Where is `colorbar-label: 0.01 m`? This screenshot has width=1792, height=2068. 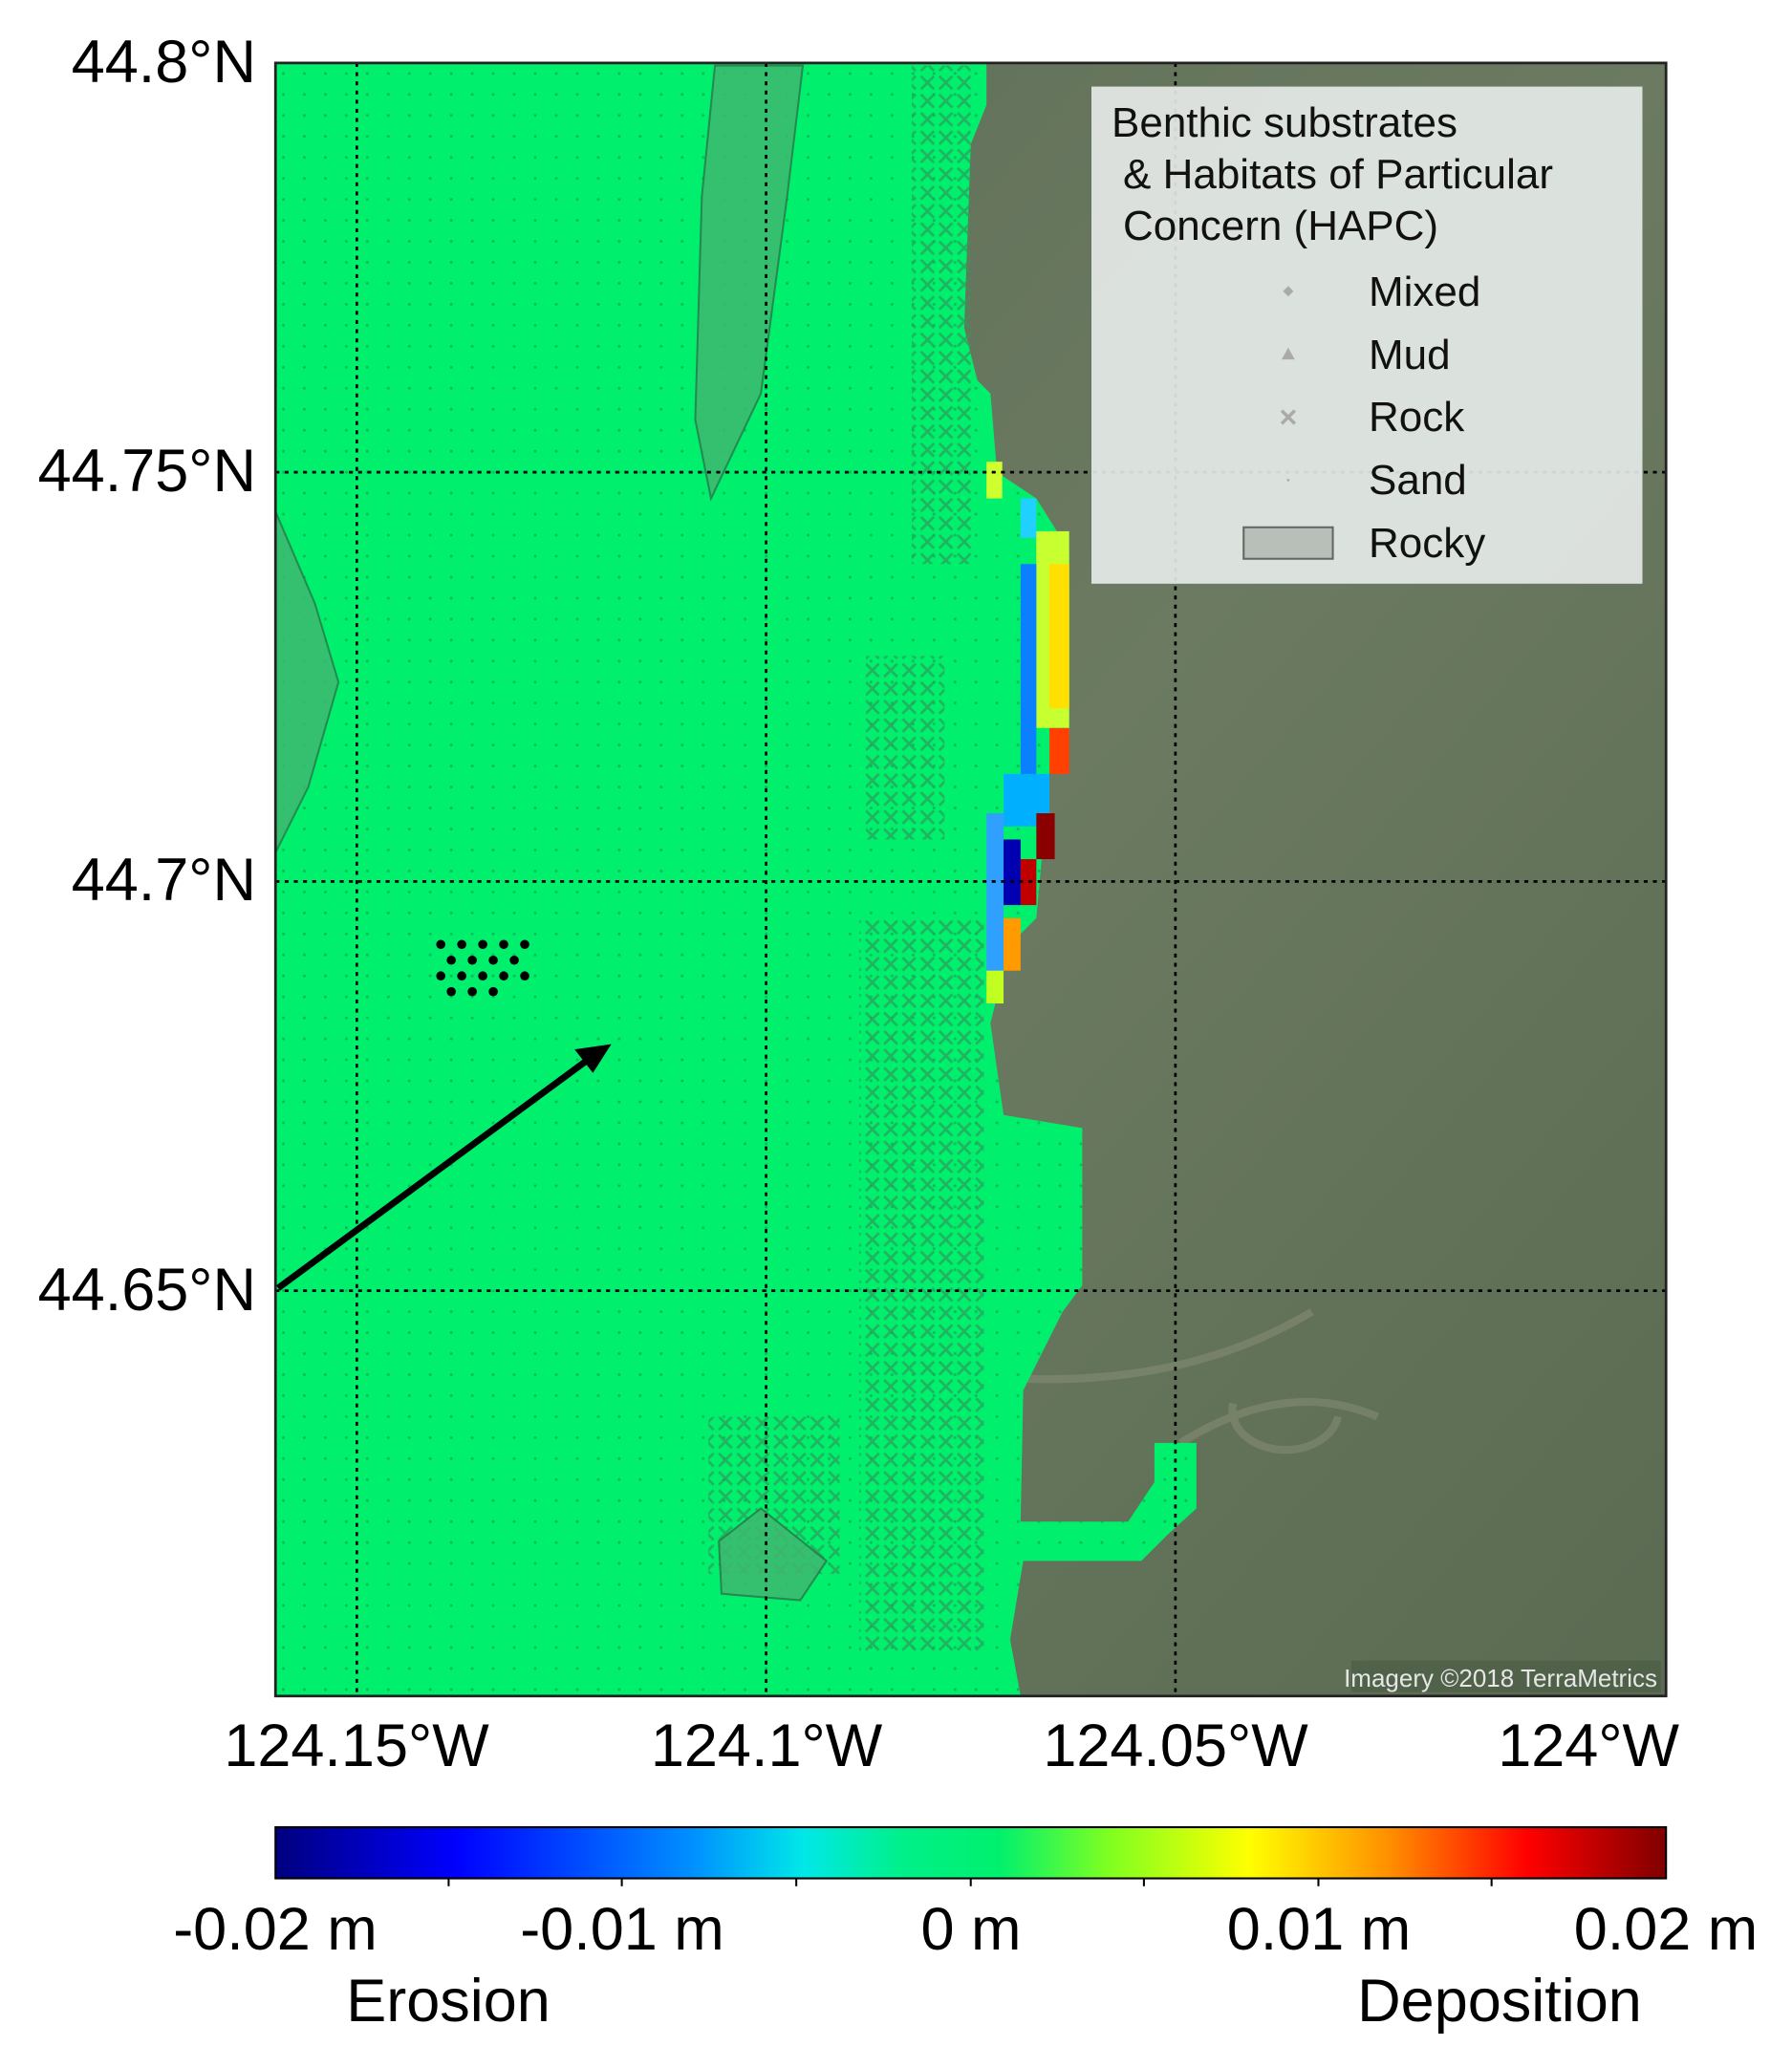 colorbar-label: 0.01 m is located at coordinates (1319, 1929).